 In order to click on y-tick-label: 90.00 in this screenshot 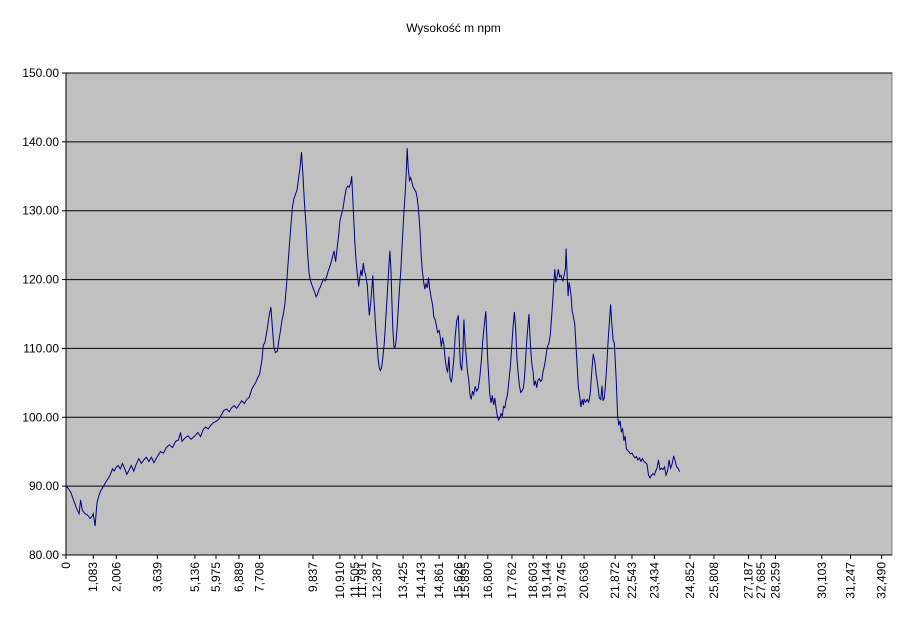, I will do `click(44, 486)`.